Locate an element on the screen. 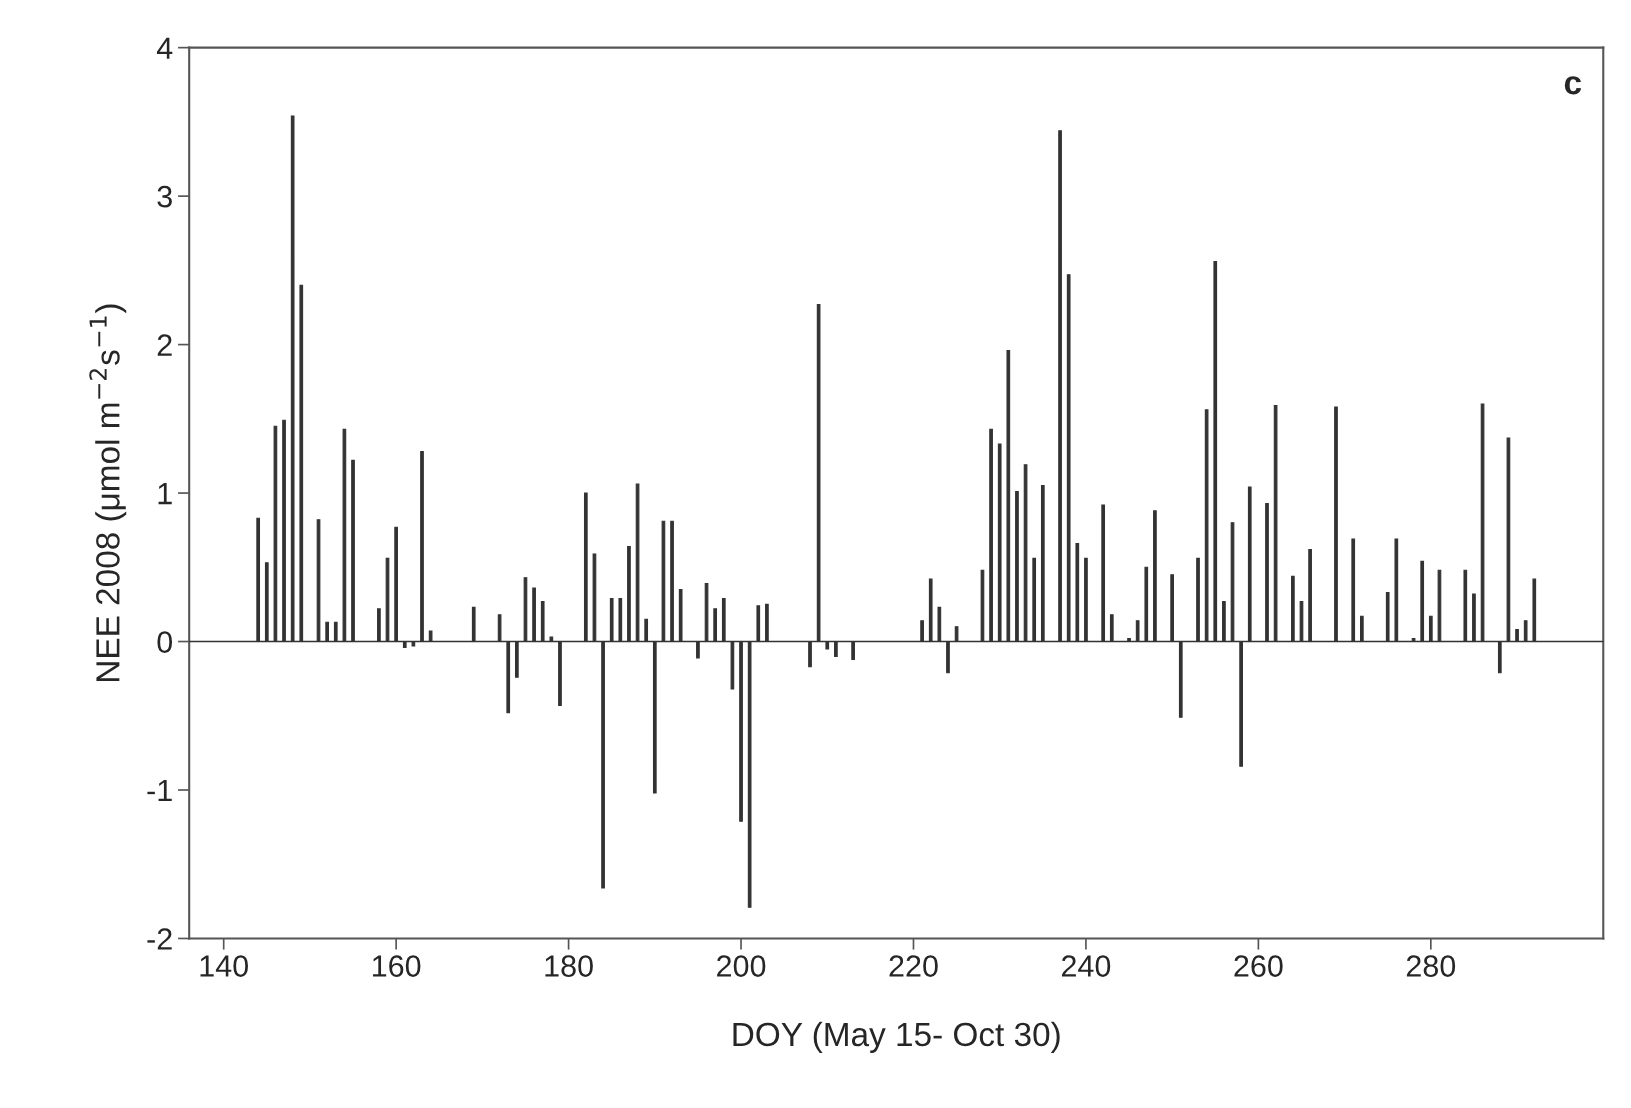  x-tick-label: 220 is located at coordinates (913, 966).